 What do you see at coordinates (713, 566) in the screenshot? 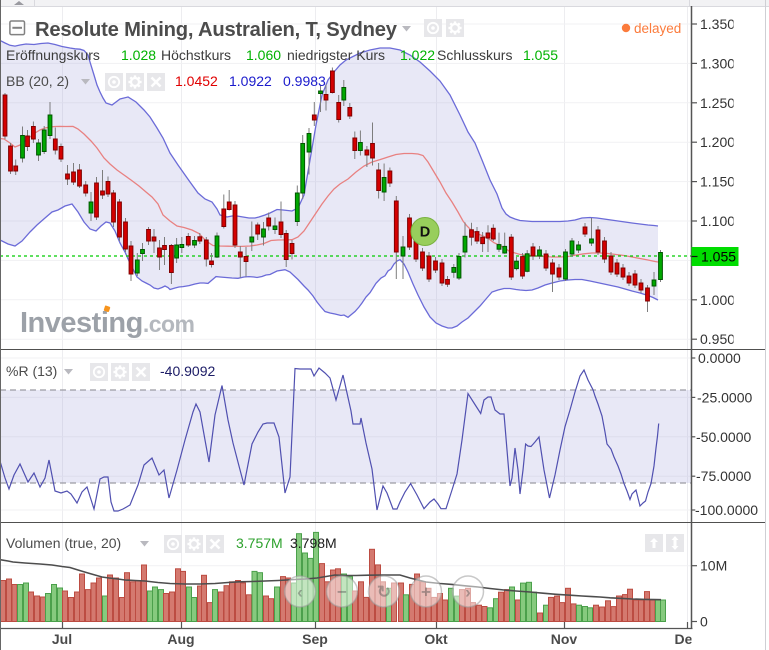
I see `svg-text: 10M` at bounding box center [713, 566].